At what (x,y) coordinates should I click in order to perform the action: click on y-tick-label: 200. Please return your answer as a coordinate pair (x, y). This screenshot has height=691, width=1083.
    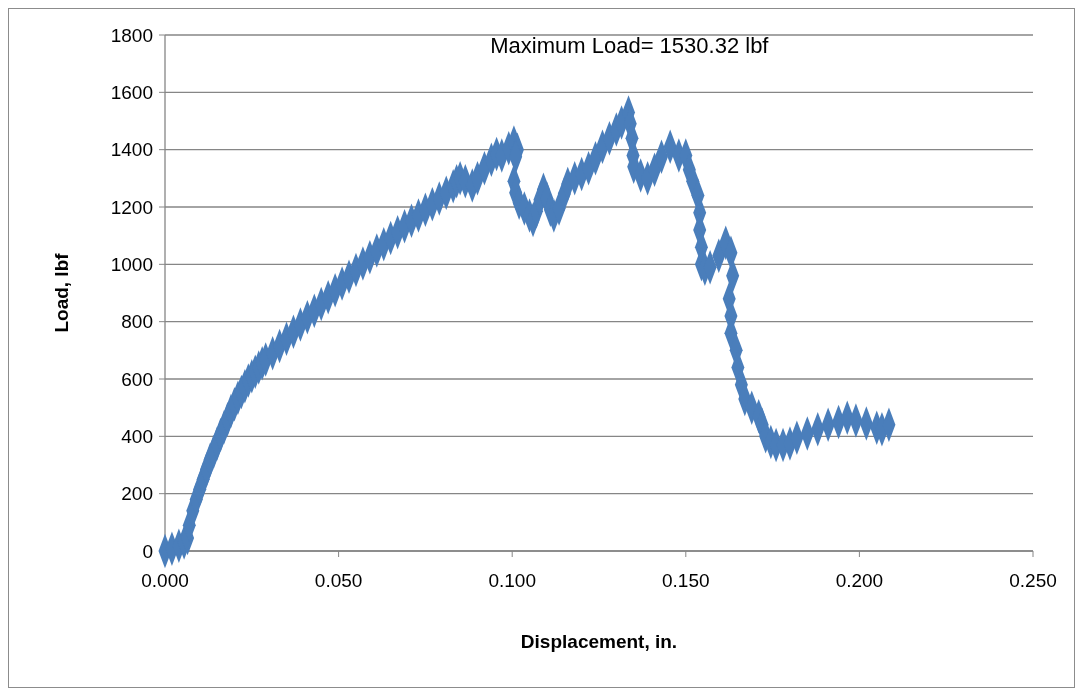
    Looking at the image, I should click on (137, 494).